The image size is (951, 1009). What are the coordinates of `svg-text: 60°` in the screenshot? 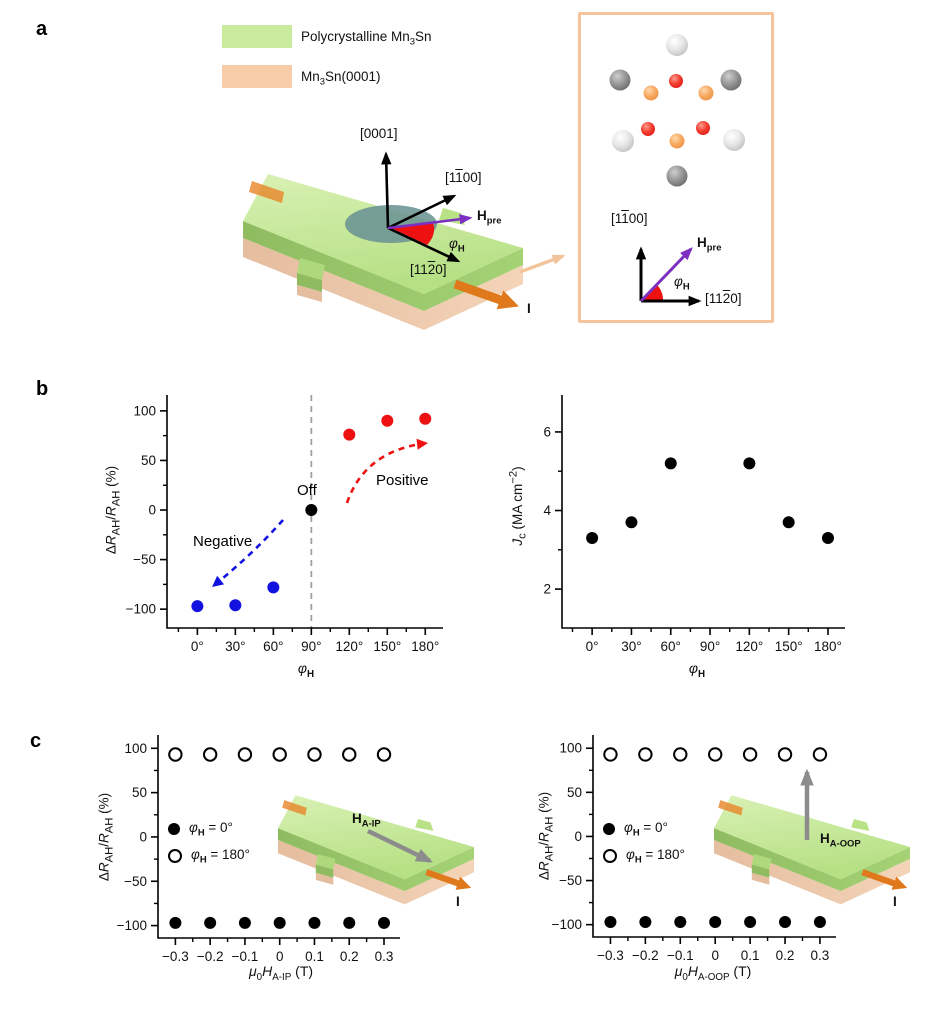 It's located at (273, 646).